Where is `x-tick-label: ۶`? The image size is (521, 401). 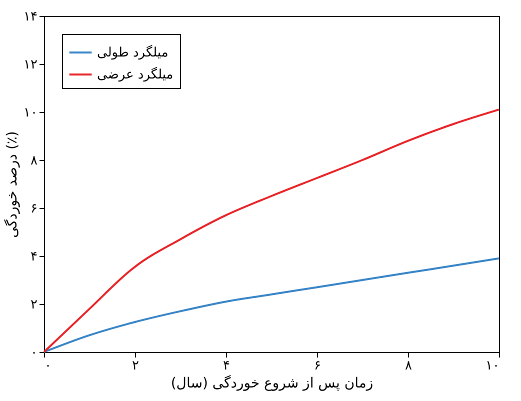
x-tick-label: ۶ is located at coordinates (317, 366).